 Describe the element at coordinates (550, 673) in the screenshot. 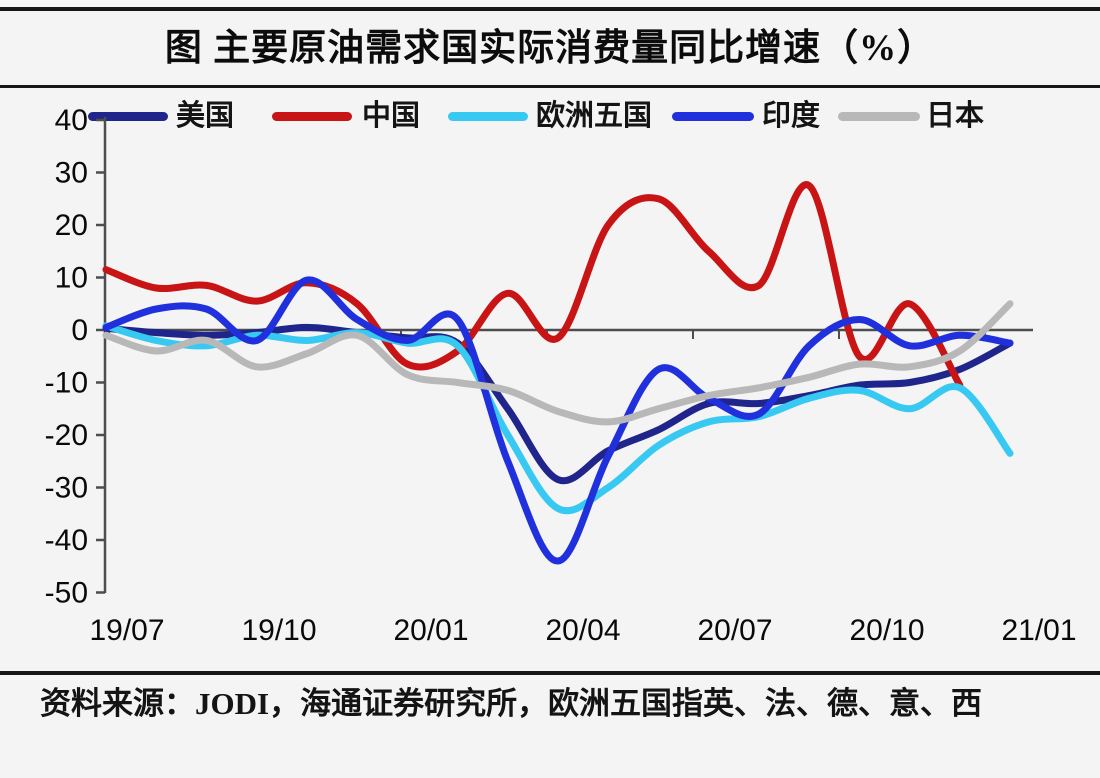

I see `source-divider` at that location.